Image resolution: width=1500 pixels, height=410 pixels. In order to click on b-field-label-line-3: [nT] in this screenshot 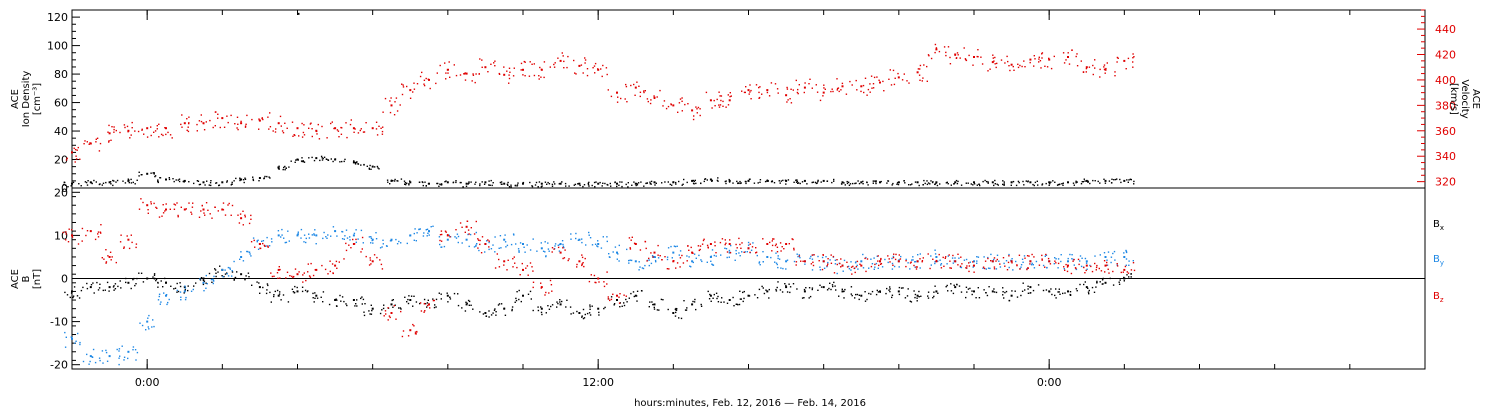, I will do `click(37, 279)`.